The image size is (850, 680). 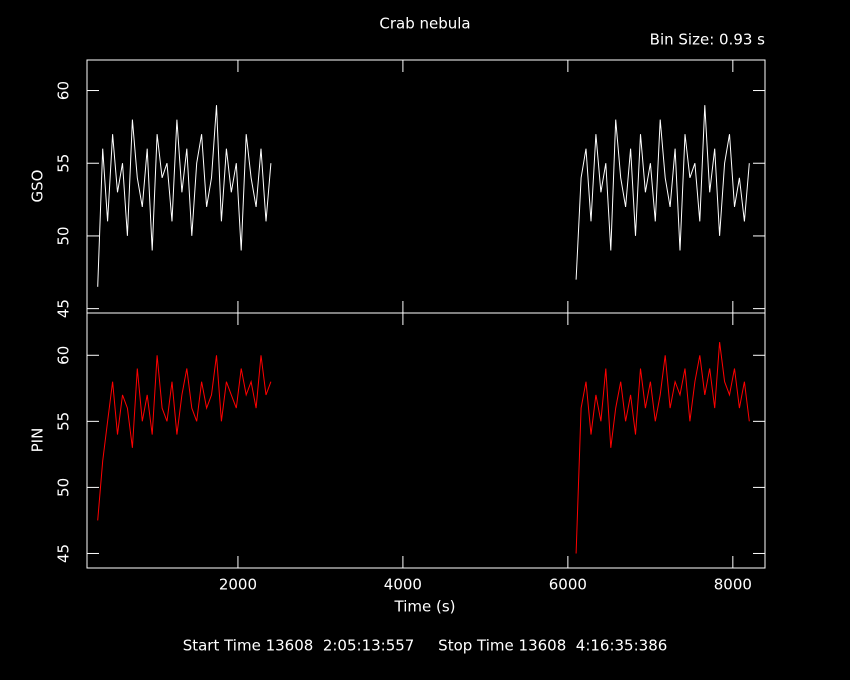 I want to click on y-axis-label: PIN, so click(x=38, y=440).